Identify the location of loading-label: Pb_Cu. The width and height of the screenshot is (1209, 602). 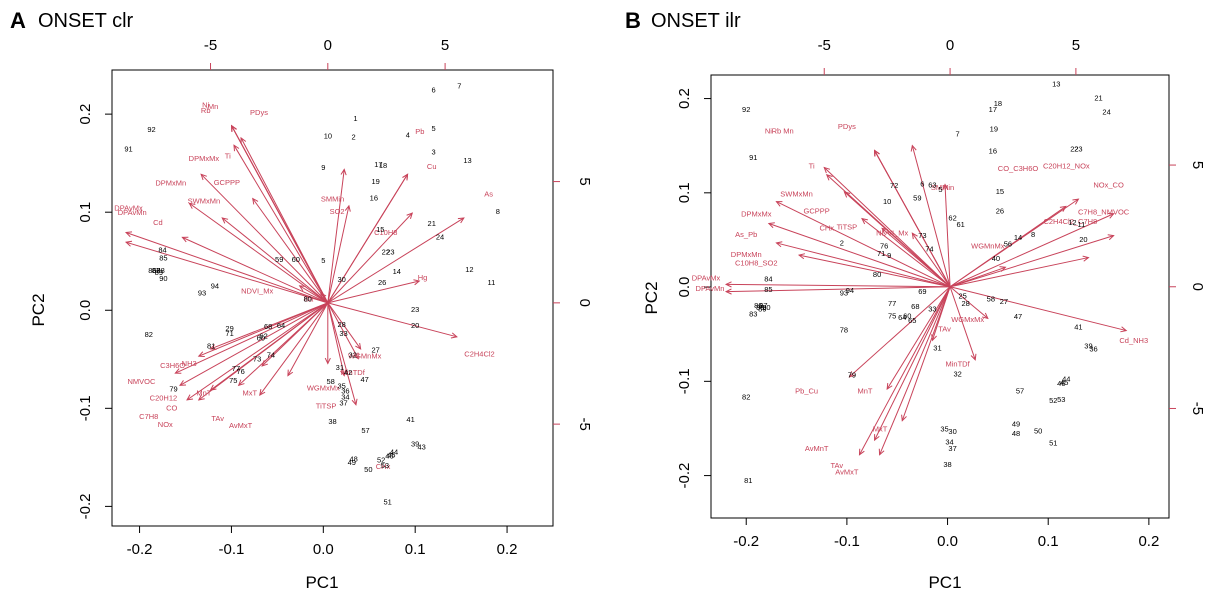
(806, 391).